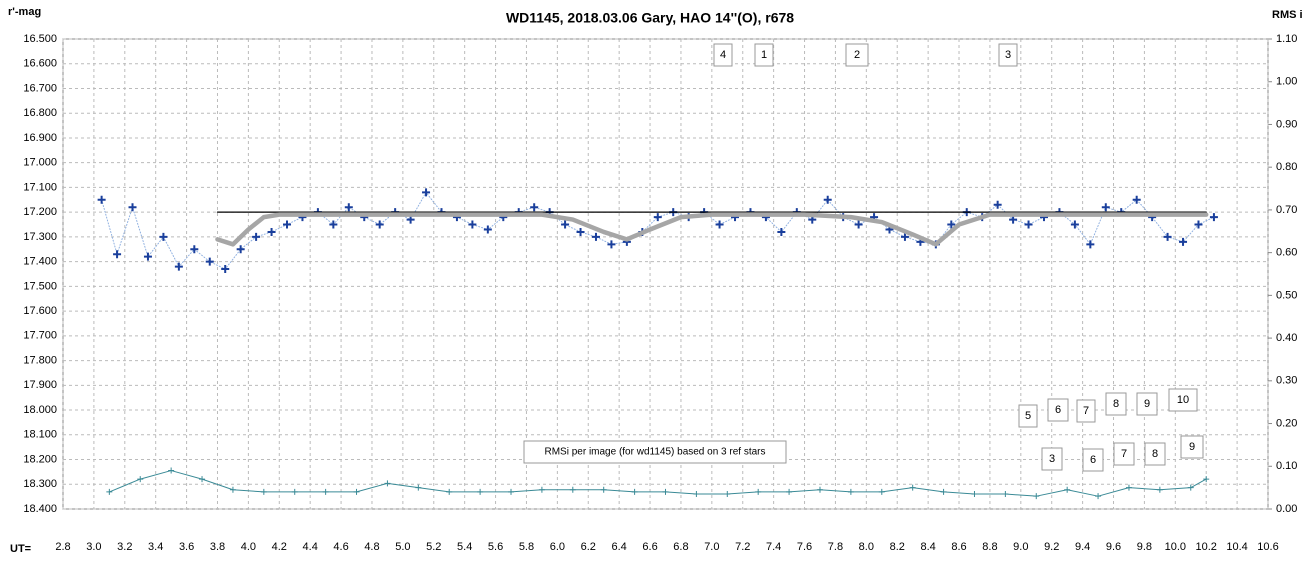 The image size is (1316, 567). I want to click on y-tick-label: 16.800, so click(40, 113).